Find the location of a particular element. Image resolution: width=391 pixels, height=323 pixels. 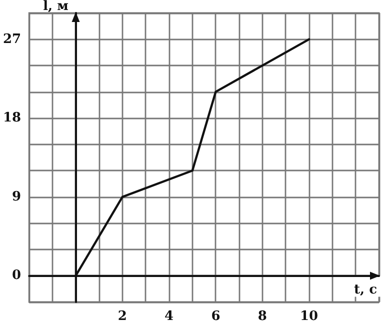

y-axis-title: l, м is located at coordinates (55, 7).